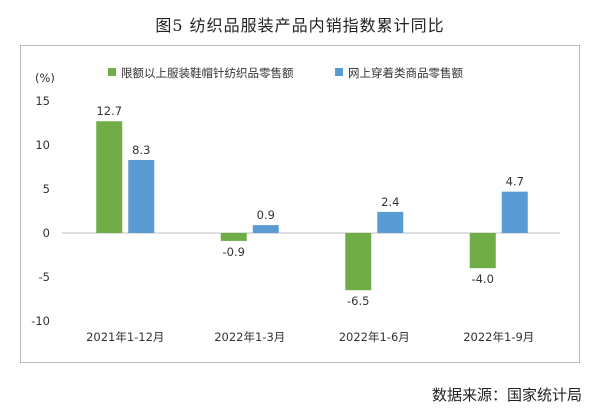  I want to click on y-tick-label: 15, so click(42, 101).